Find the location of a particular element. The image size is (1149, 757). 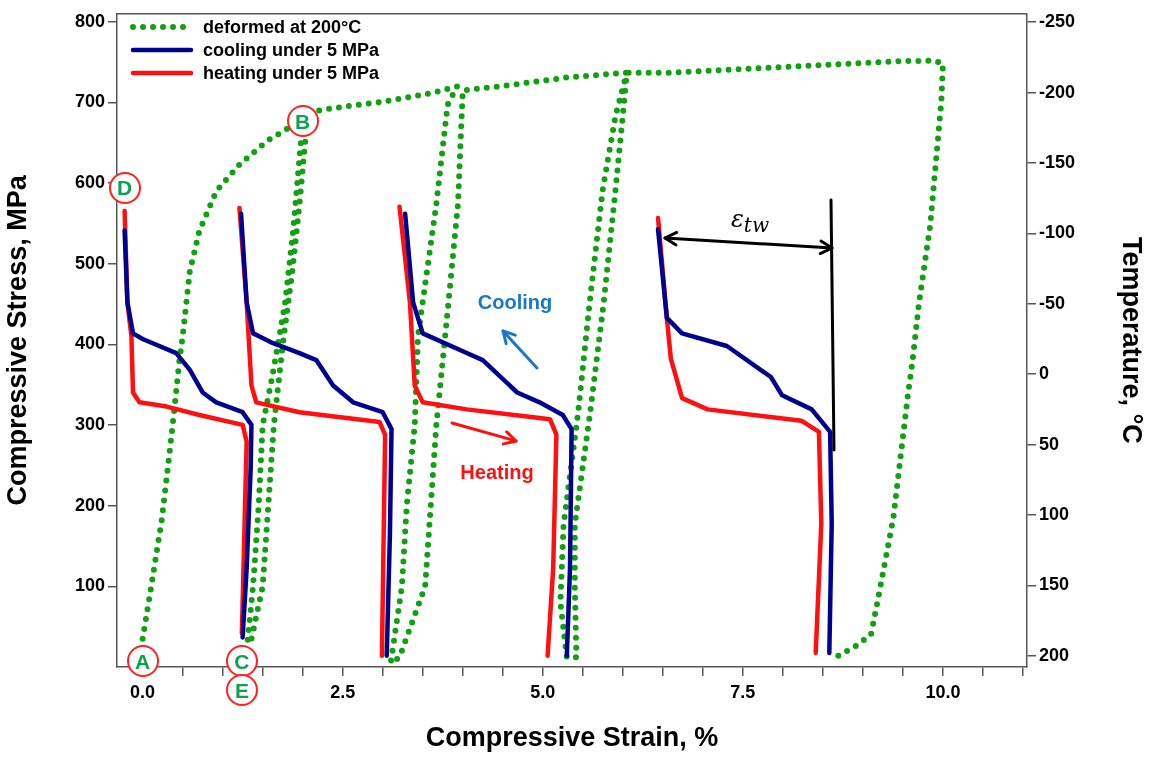

y-axis-title: Compressive Stress, MPa is located at coordinates (16, 340).